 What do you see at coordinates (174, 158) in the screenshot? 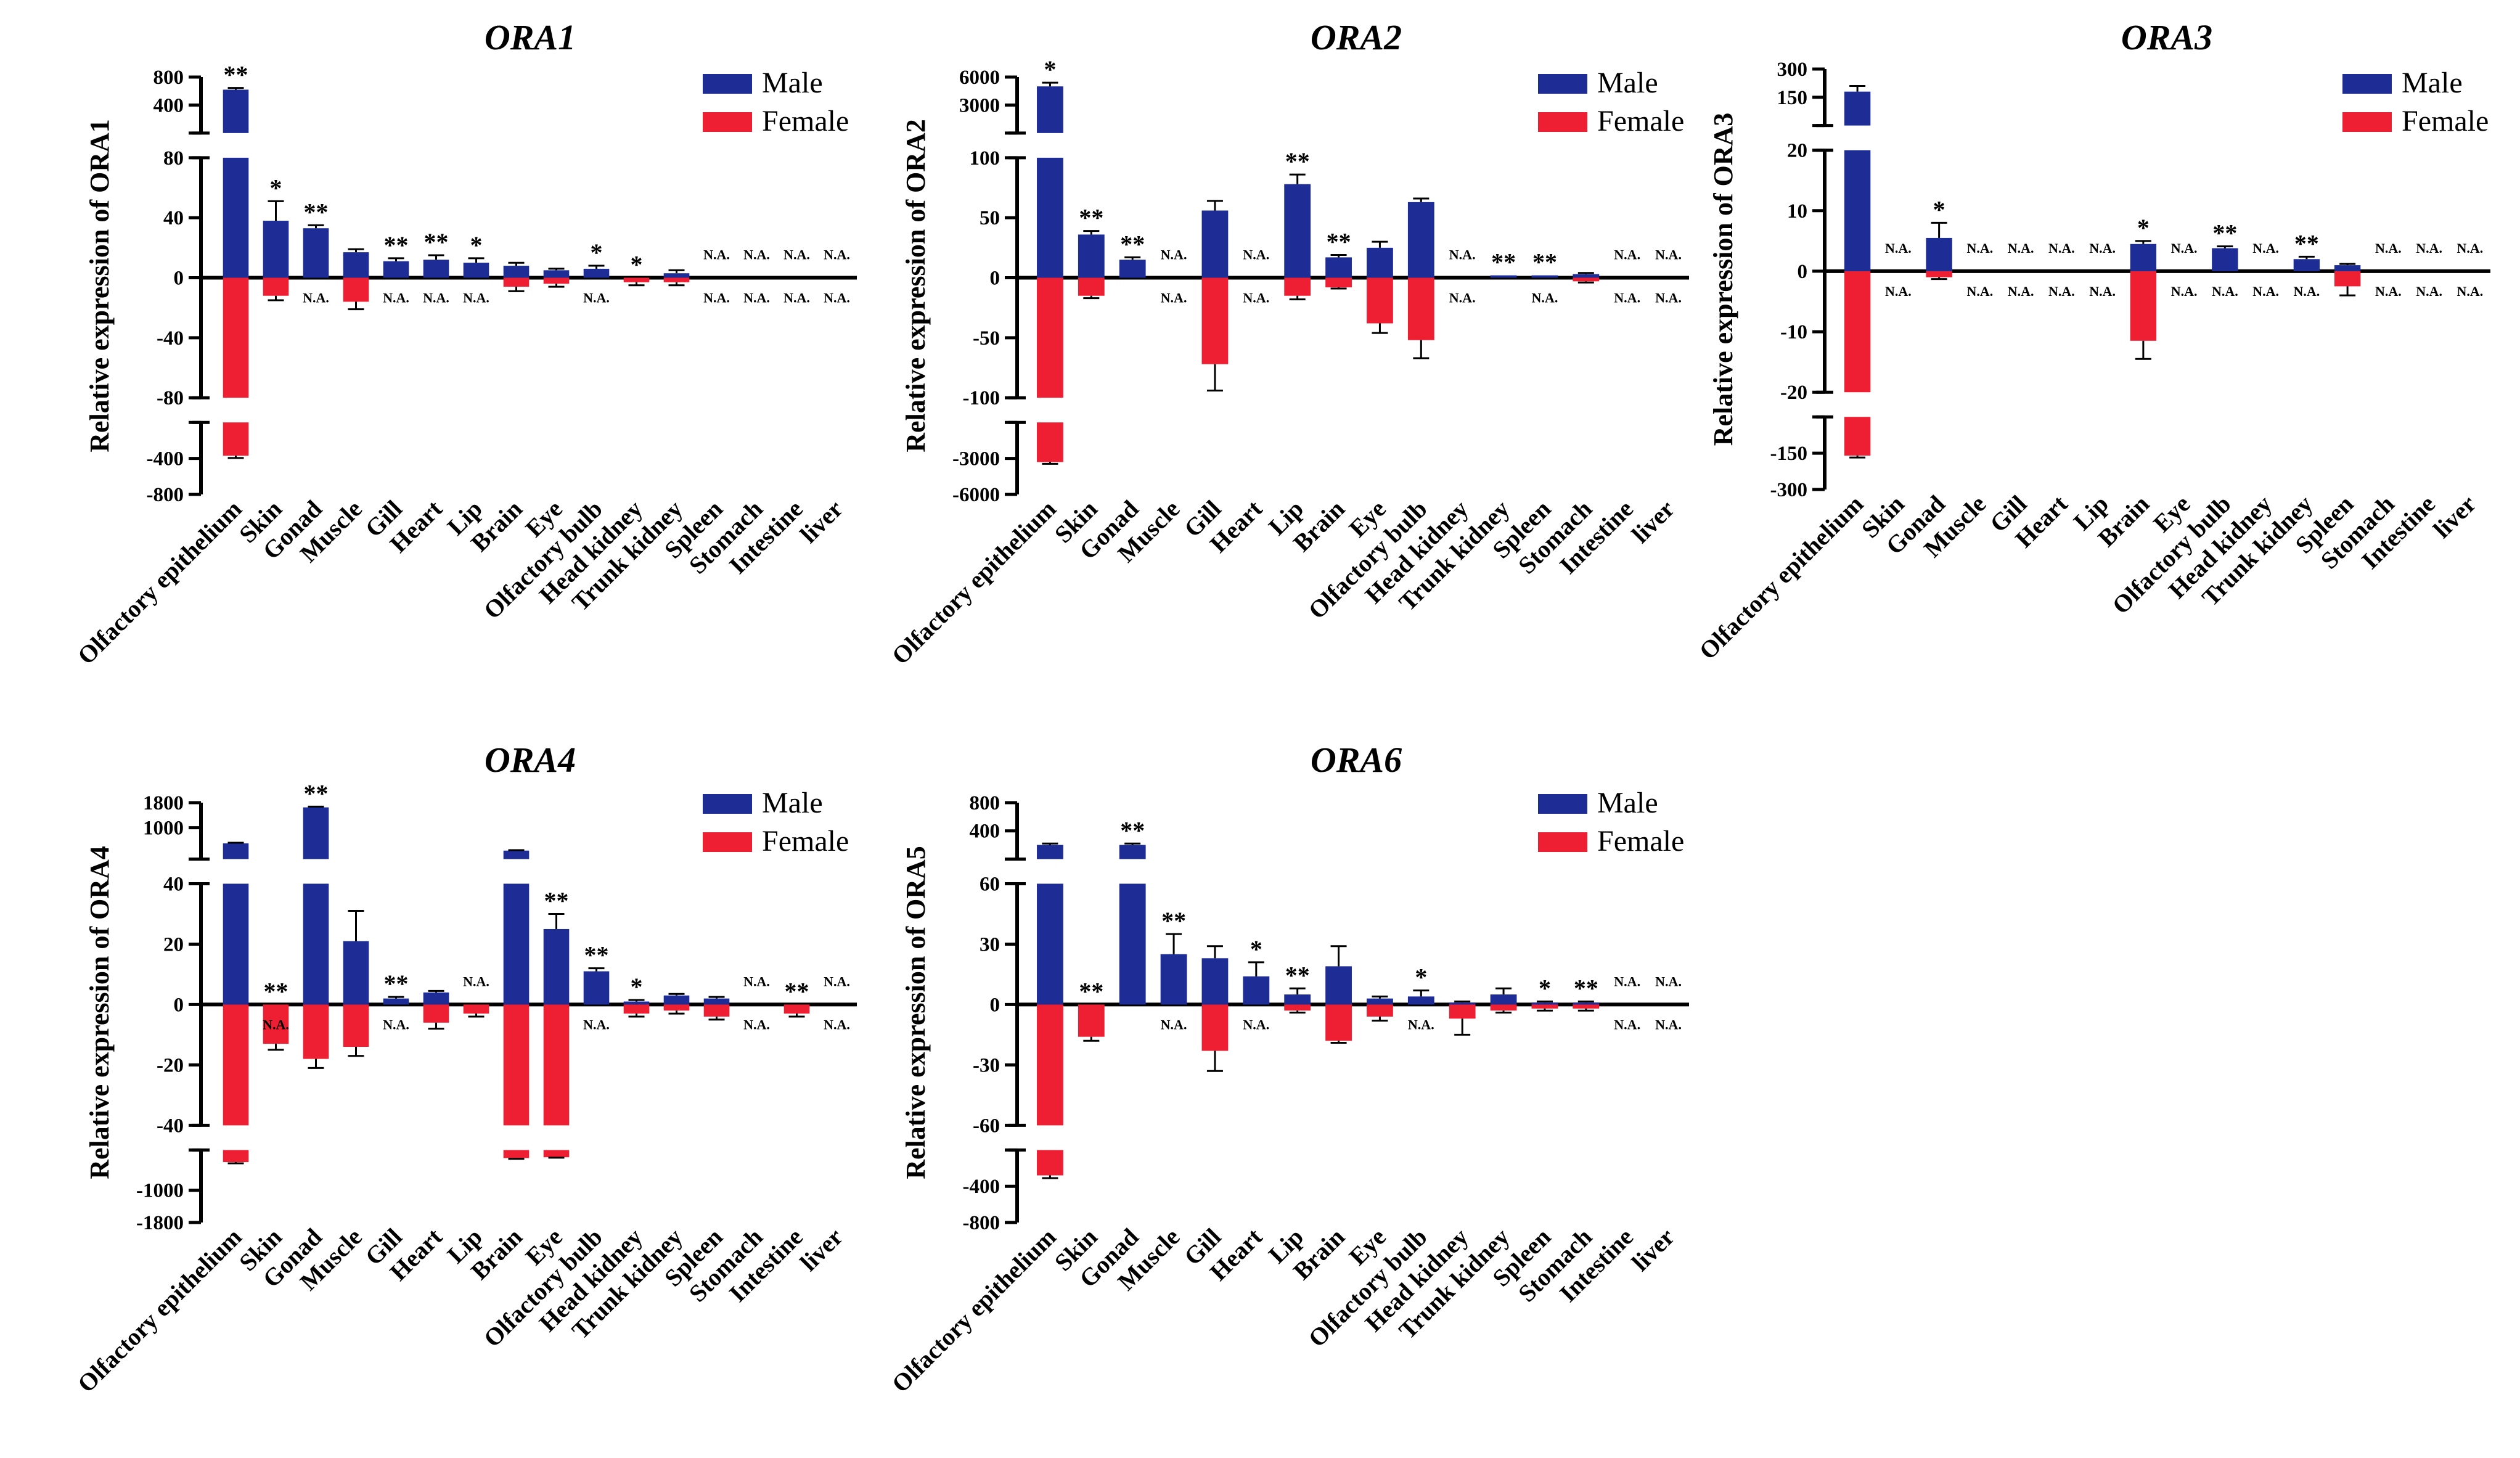
I see `y-tick-label: 80` at bounding box center [174, 158].